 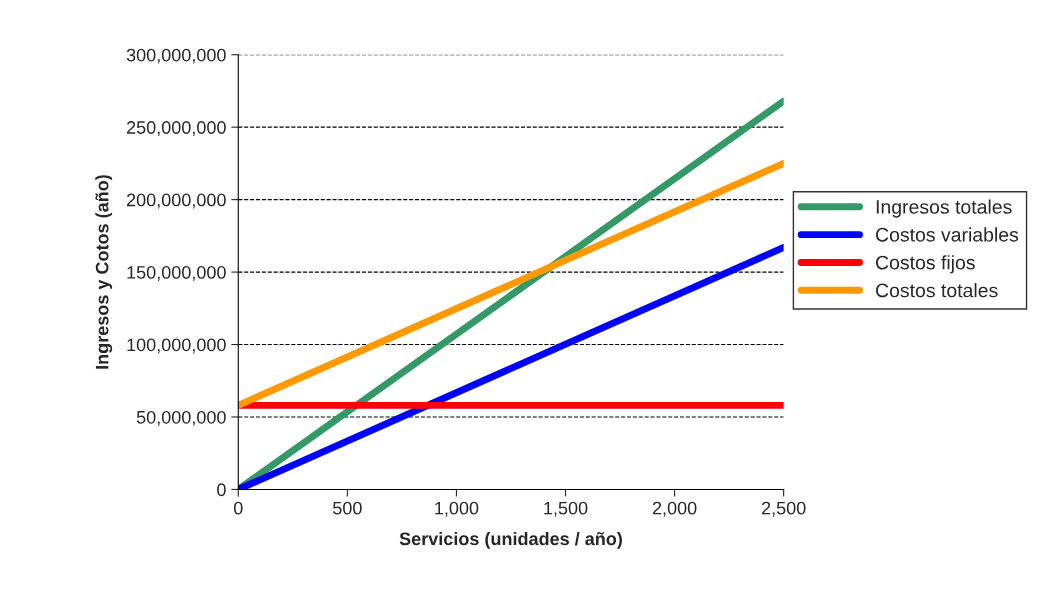 I want to click on x-tick-label: 2,000, so click(x=674, y=509).